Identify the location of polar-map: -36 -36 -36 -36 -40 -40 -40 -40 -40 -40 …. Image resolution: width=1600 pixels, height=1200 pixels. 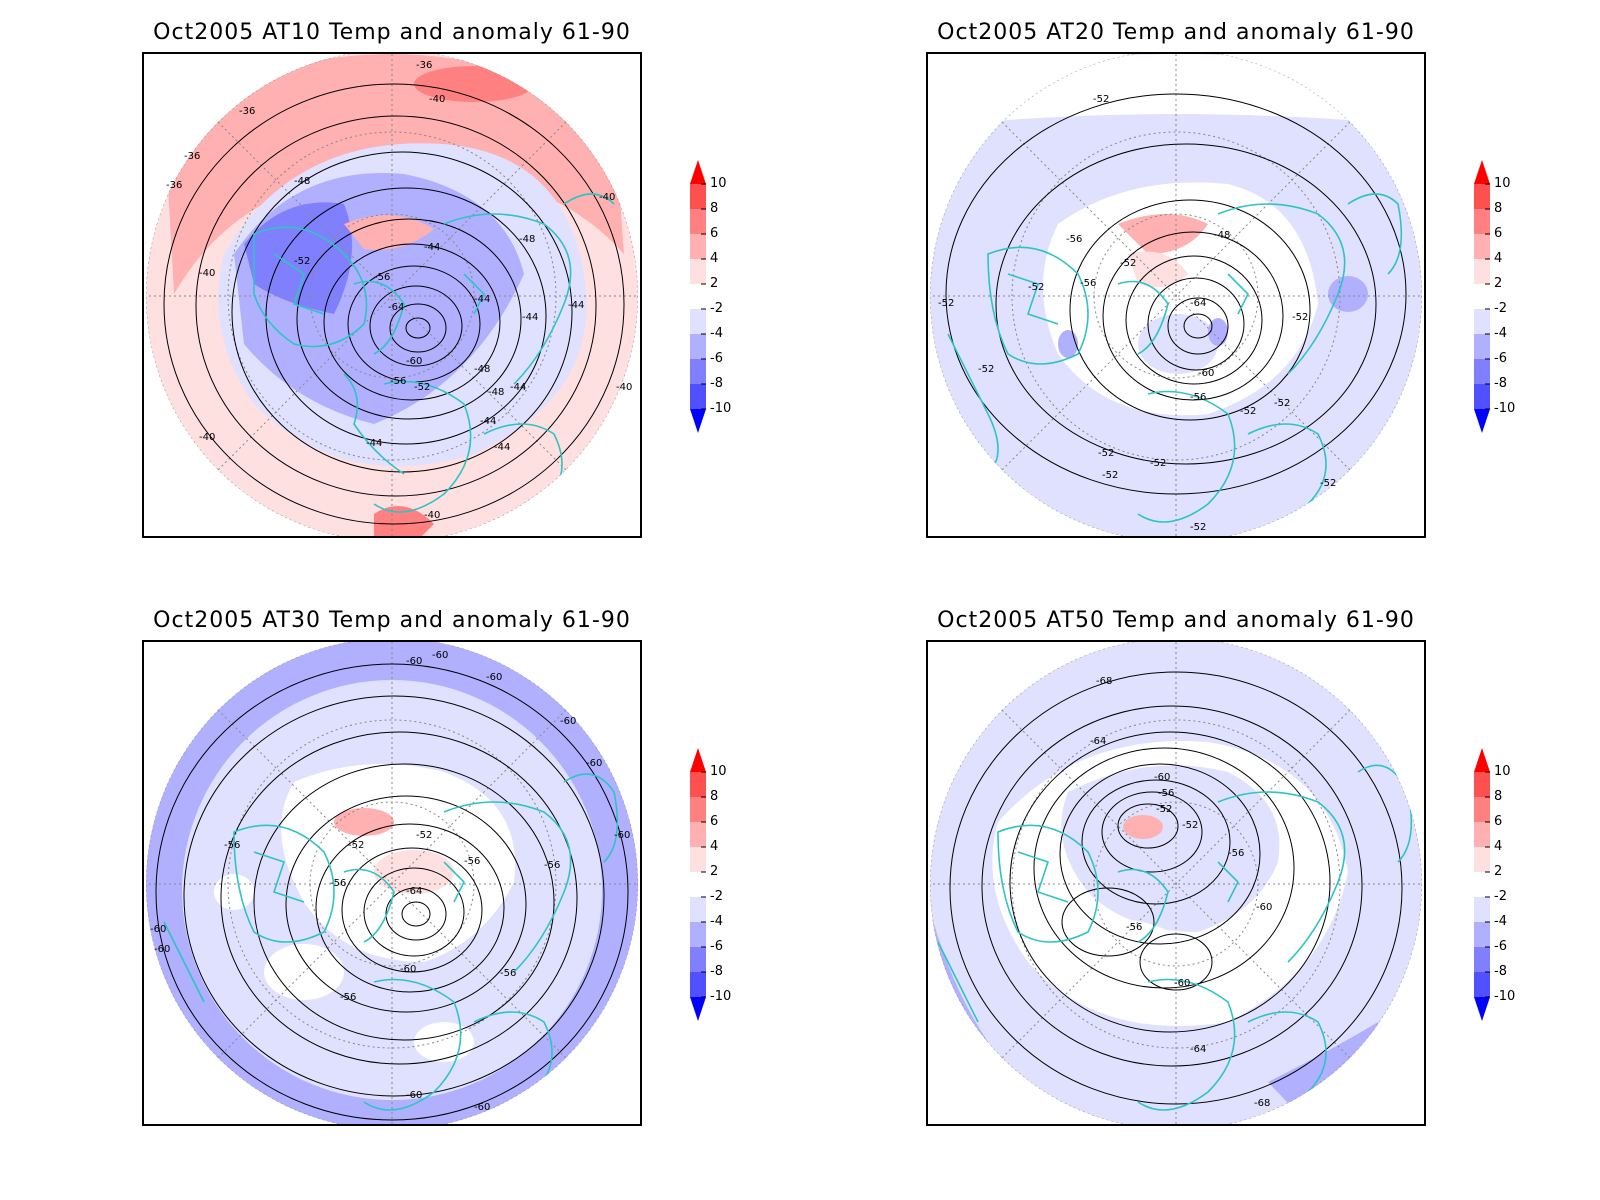
(392, 295).